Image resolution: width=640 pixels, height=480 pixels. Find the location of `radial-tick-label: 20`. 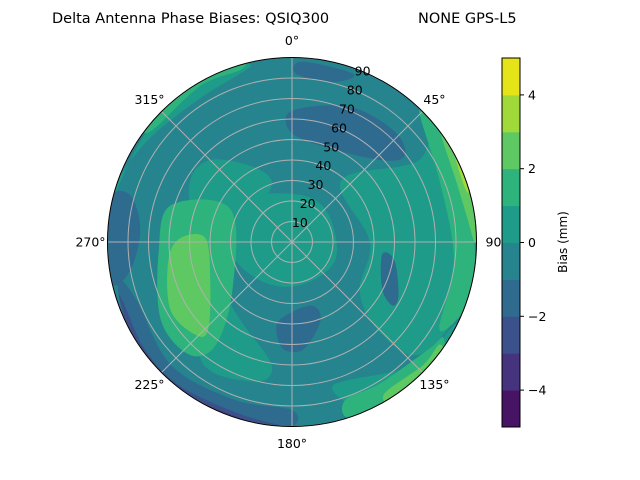

radial-tick-label: 20 is located at coordinates (308, 203).